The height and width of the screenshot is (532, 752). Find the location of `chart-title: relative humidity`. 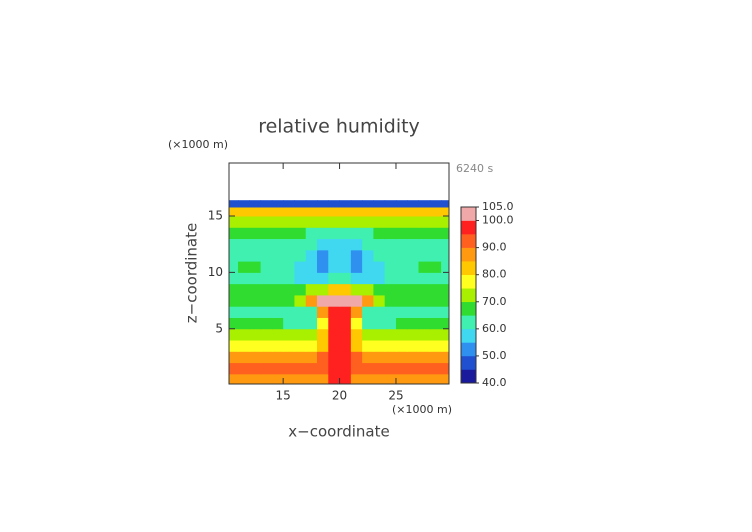

chart-title: relative humidity is located at coordinates (339, 127).